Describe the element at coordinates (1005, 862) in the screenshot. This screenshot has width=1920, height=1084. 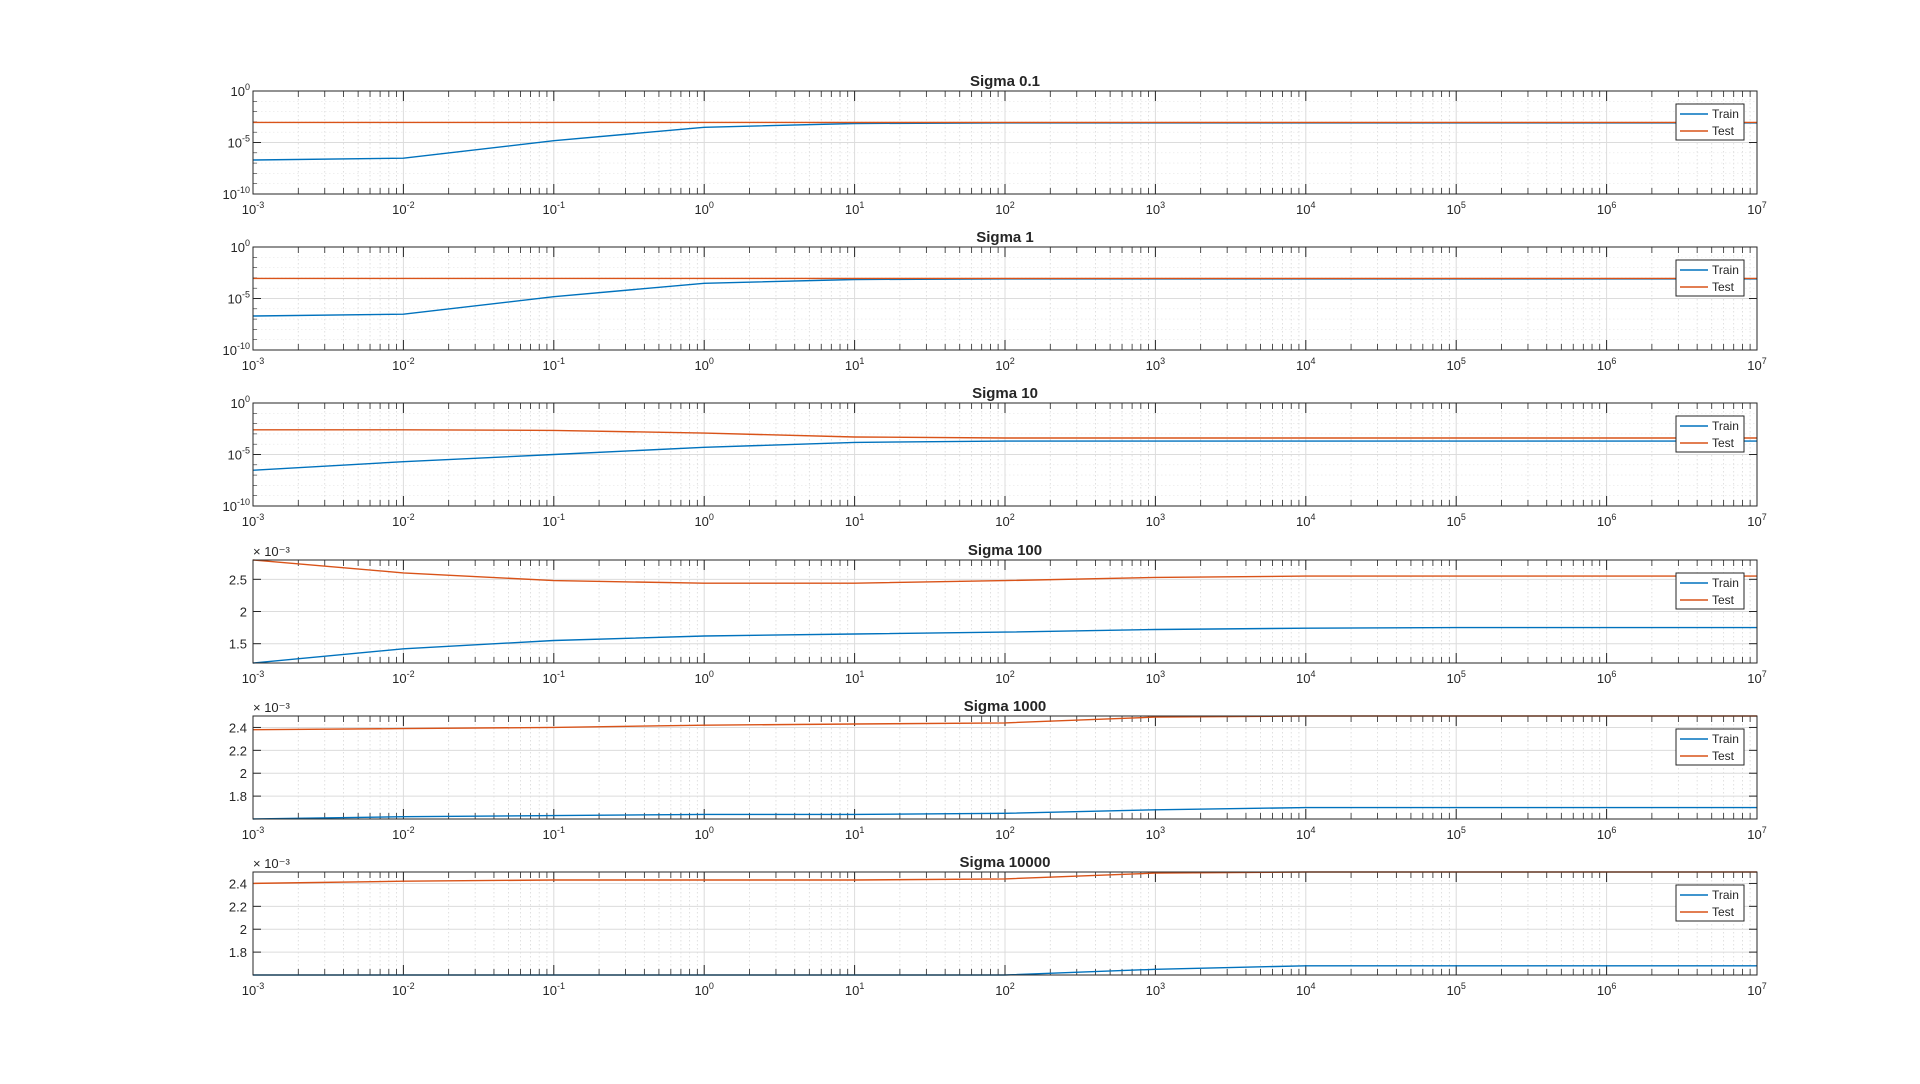
I see `subplot-title: Sigma 10000` at that location.